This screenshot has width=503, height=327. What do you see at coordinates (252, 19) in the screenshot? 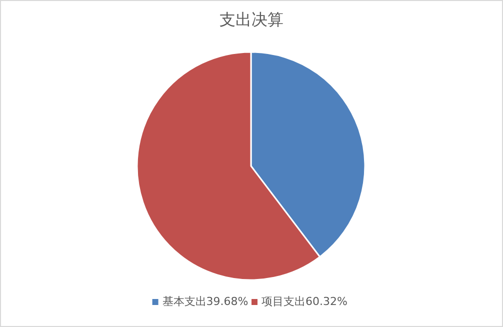
I see `chart-title: 支出决算` at bounding box center [252, 19].